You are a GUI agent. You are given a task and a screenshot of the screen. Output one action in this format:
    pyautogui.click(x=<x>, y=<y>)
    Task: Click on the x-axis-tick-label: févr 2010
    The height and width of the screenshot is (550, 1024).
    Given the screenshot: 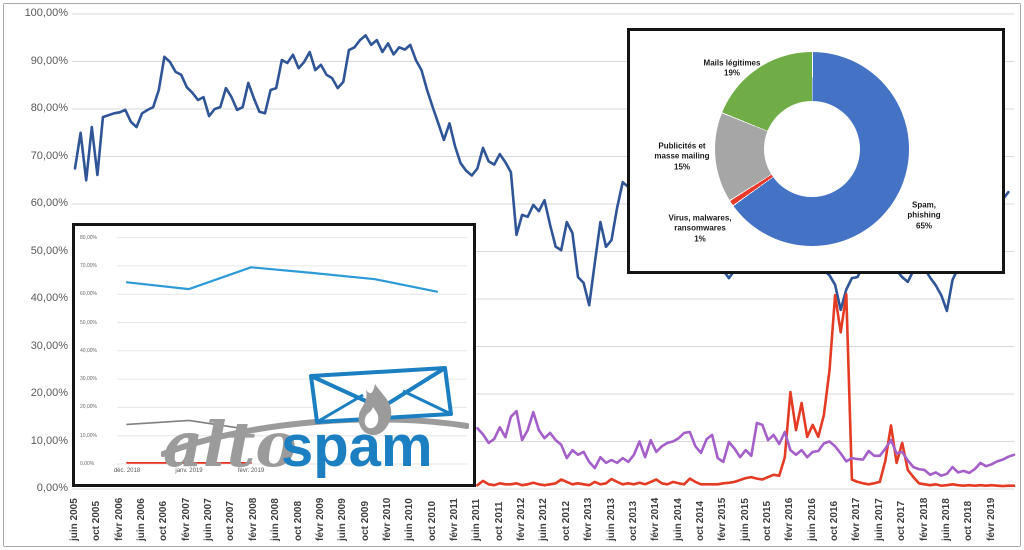 What is the action you would take?
    pyautogui.click(x=387, y=519)
    